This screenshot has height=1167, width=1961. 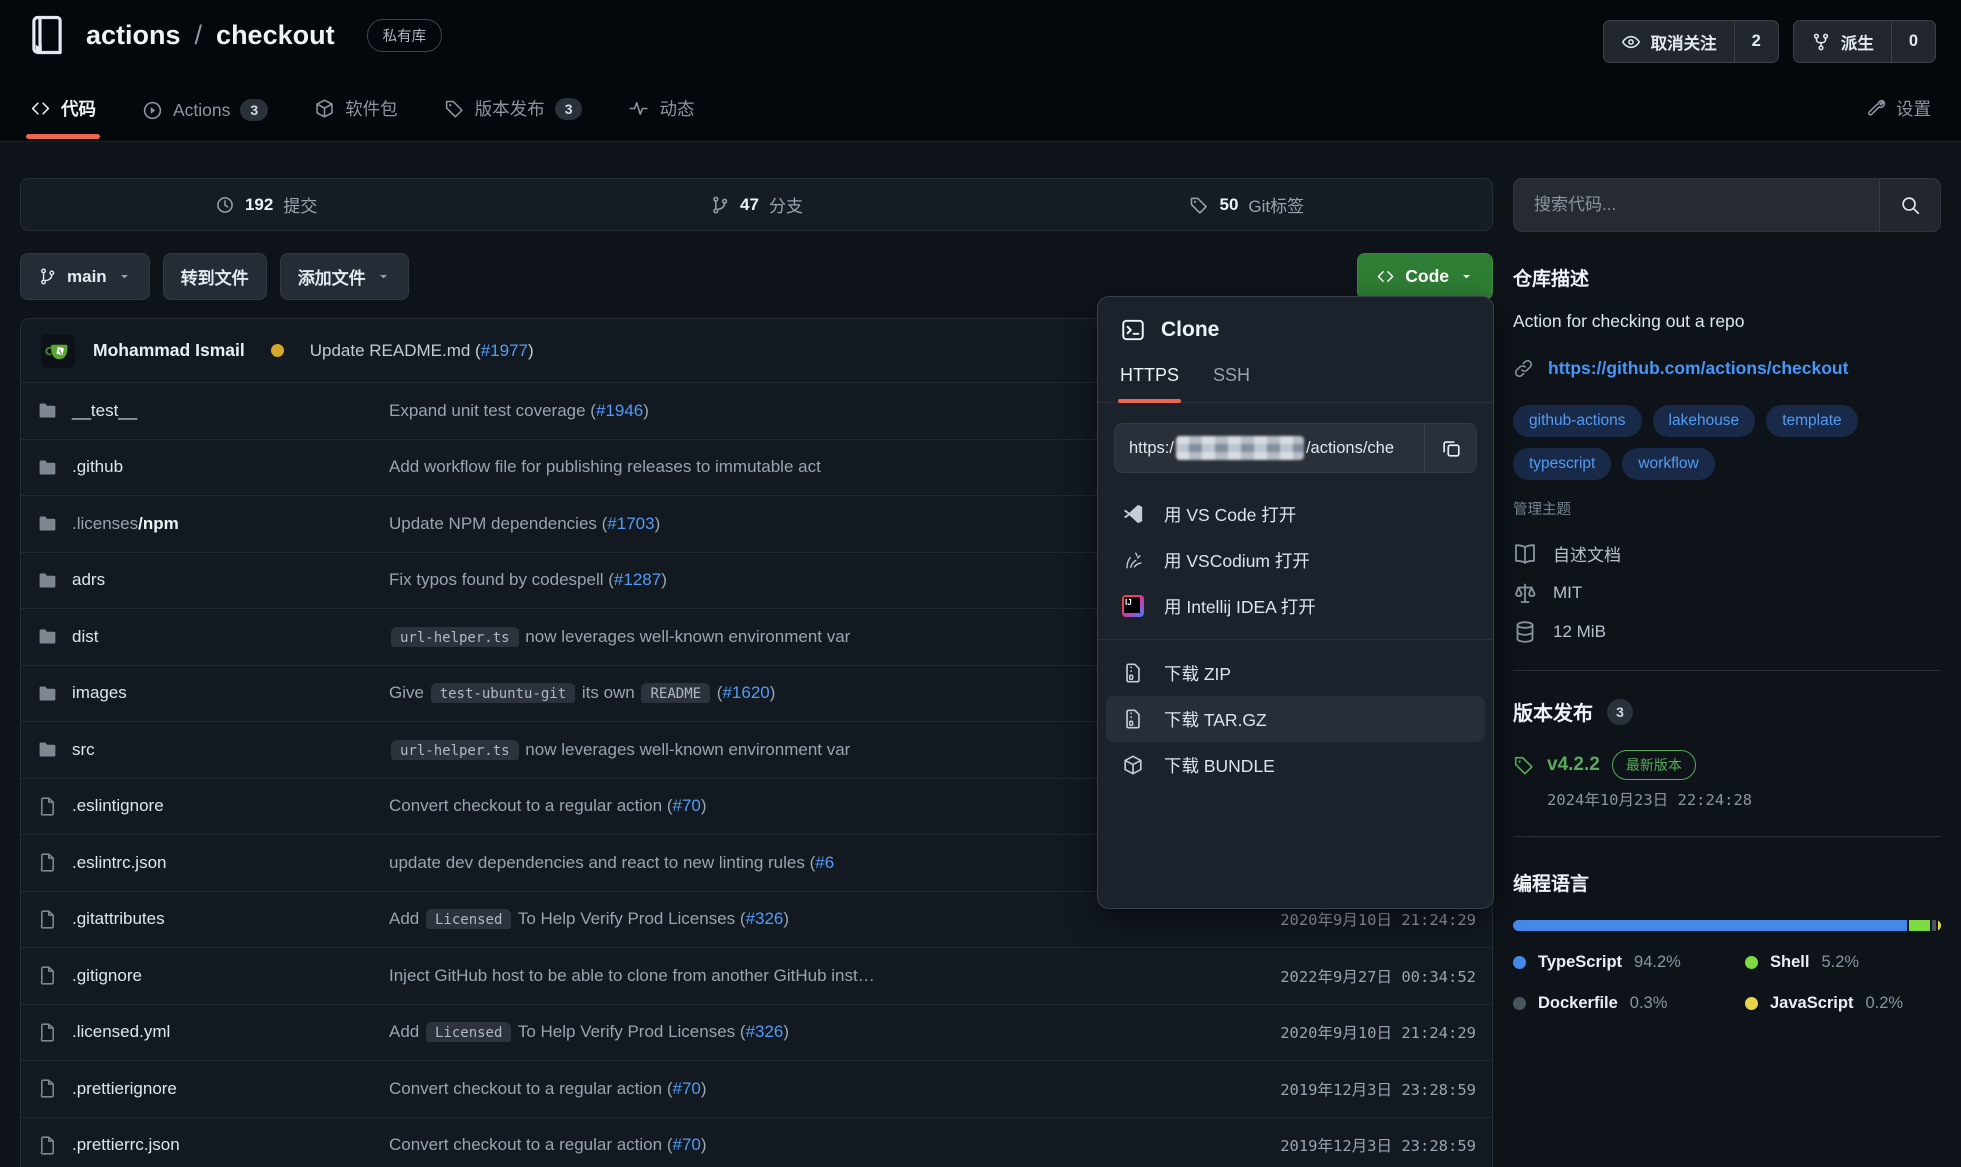 I want to click on file-name-cell: images, so click(x=213, y=693).